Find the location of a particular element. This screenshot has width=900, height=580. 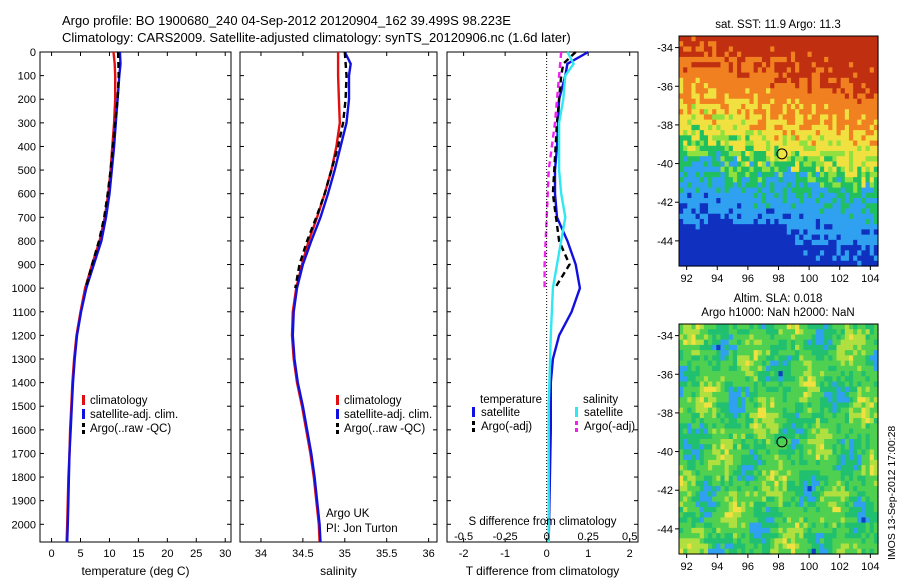

s-diff-tick-label: 0 is located at coordinates (547, 537).